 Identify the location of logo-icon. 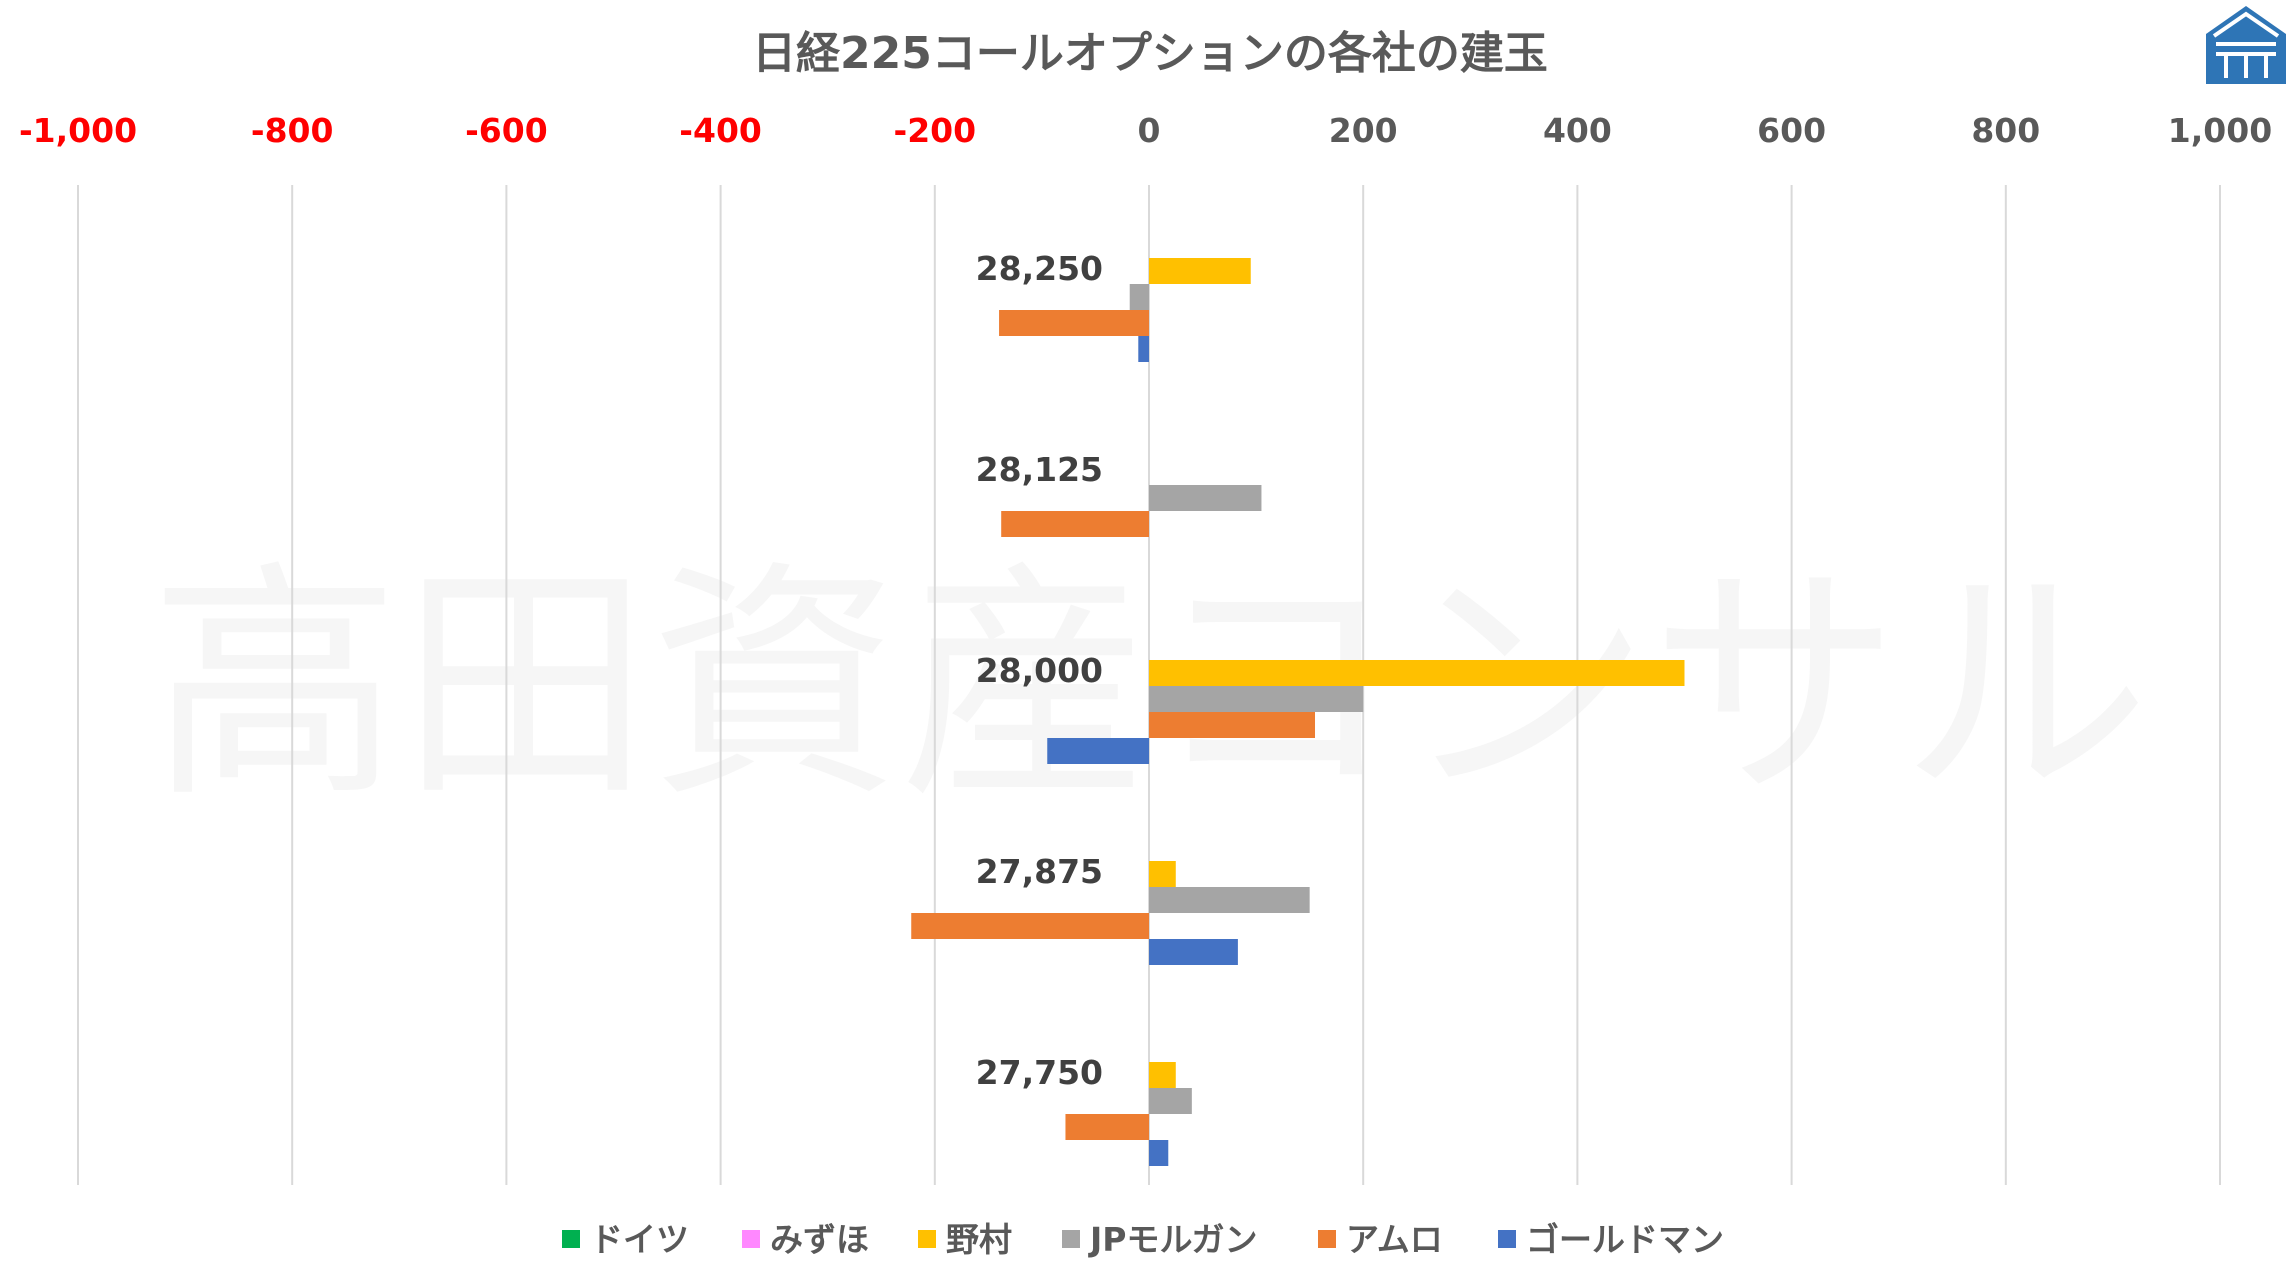
(2246, 45).